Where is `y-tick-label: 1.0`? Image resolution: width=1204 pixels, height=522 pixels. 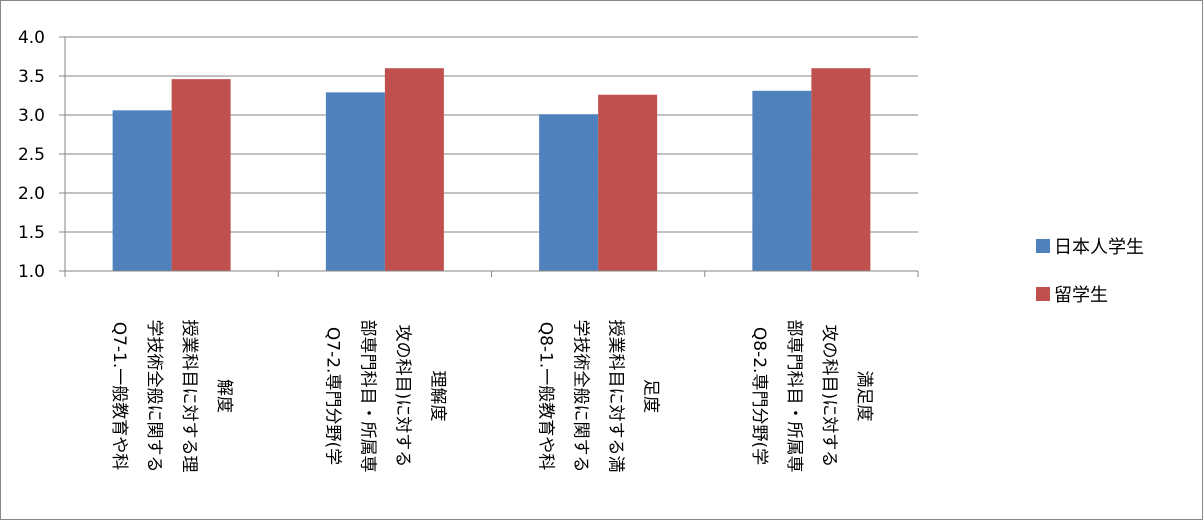
y-tick-label: 1.0 is located at coordinates (31, 272).